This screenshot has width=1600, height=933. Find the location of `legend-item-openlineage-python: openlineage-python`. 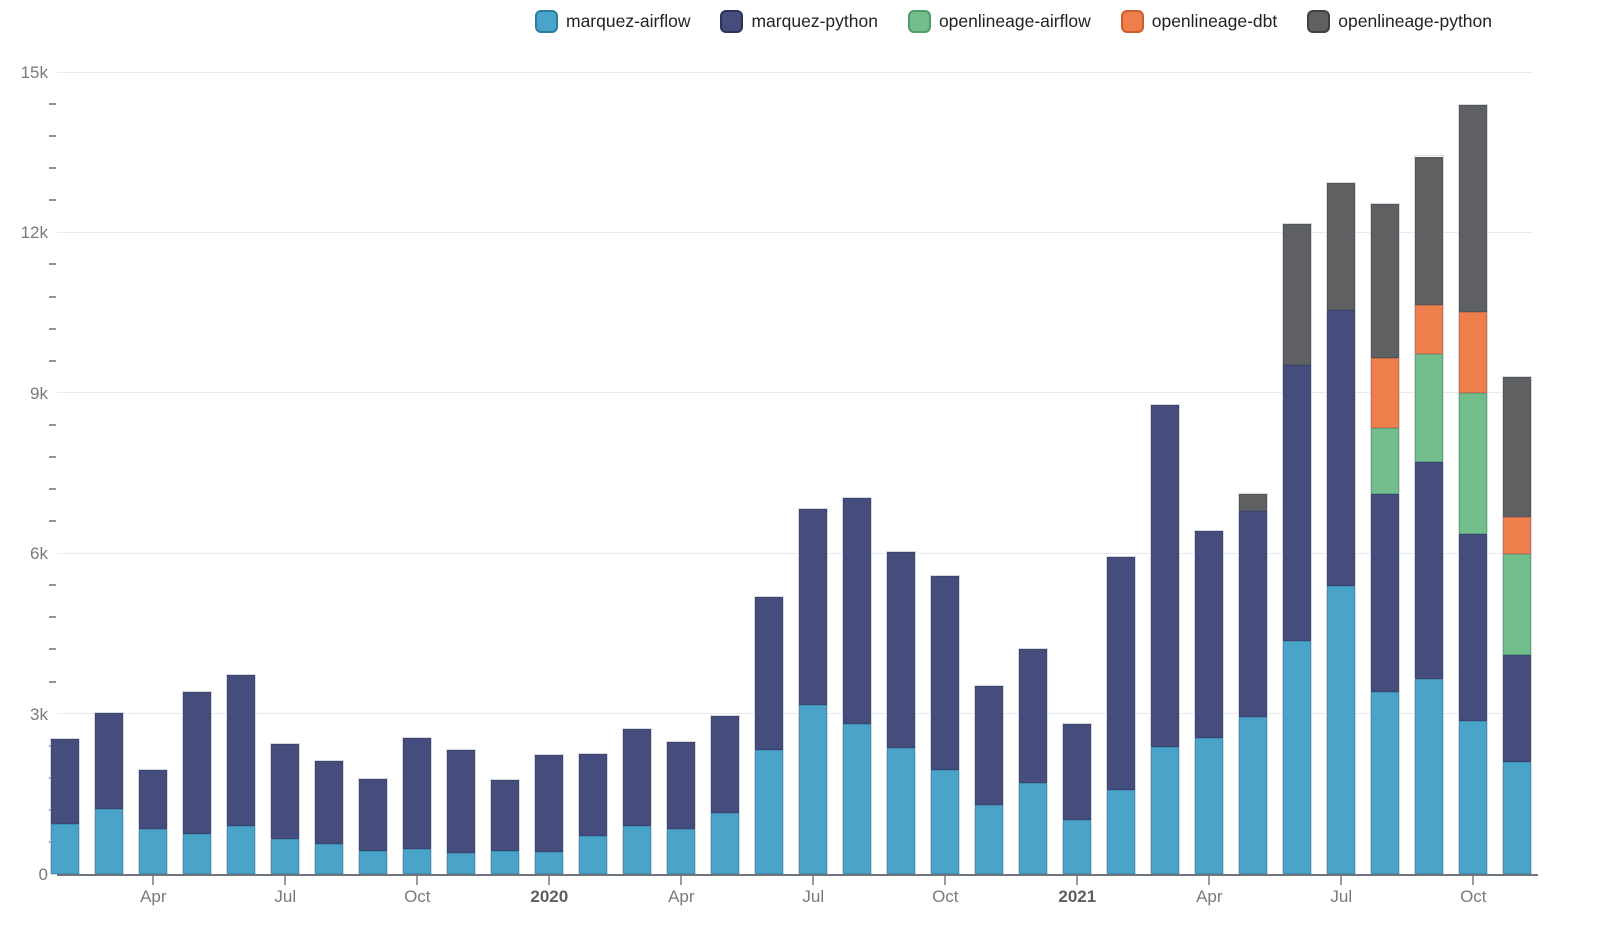

legend-item-openlineage-python: openlineage-python is located at coordinates (1399, 21).